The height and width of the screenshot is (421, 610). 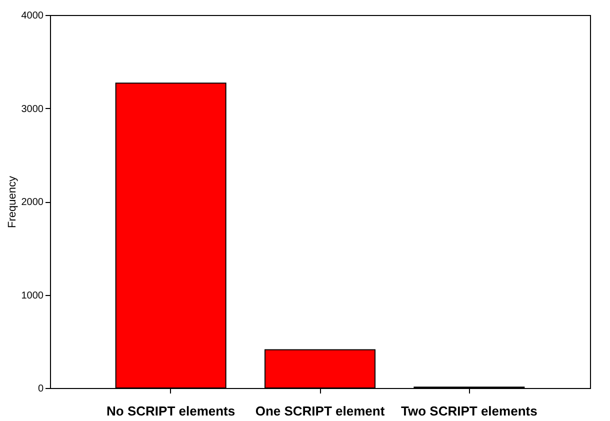 I want to click on y-tick-label: 0, so click(x=41, y=389).